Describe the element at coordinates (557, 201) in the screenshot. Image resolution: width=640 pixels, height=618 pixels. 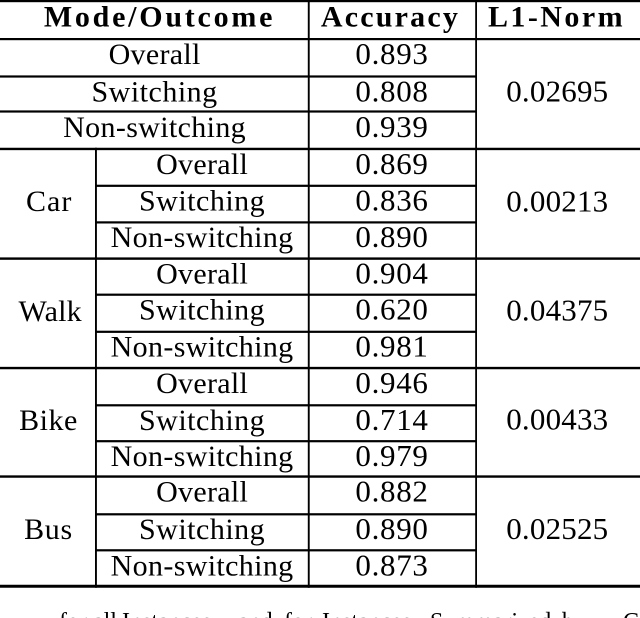
I see `svg-text: 0.00213` at that location.